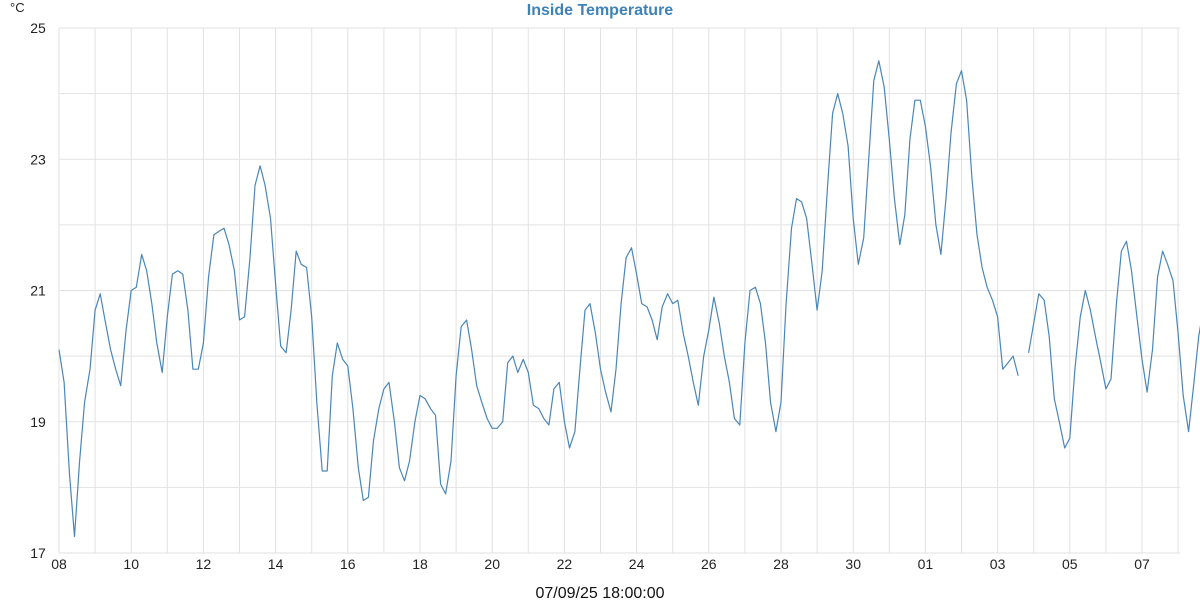  What do you see at coordinates (420, 564) in the screenshot?
I see `x-tick-label: 18` at bounding box center [420, 564].